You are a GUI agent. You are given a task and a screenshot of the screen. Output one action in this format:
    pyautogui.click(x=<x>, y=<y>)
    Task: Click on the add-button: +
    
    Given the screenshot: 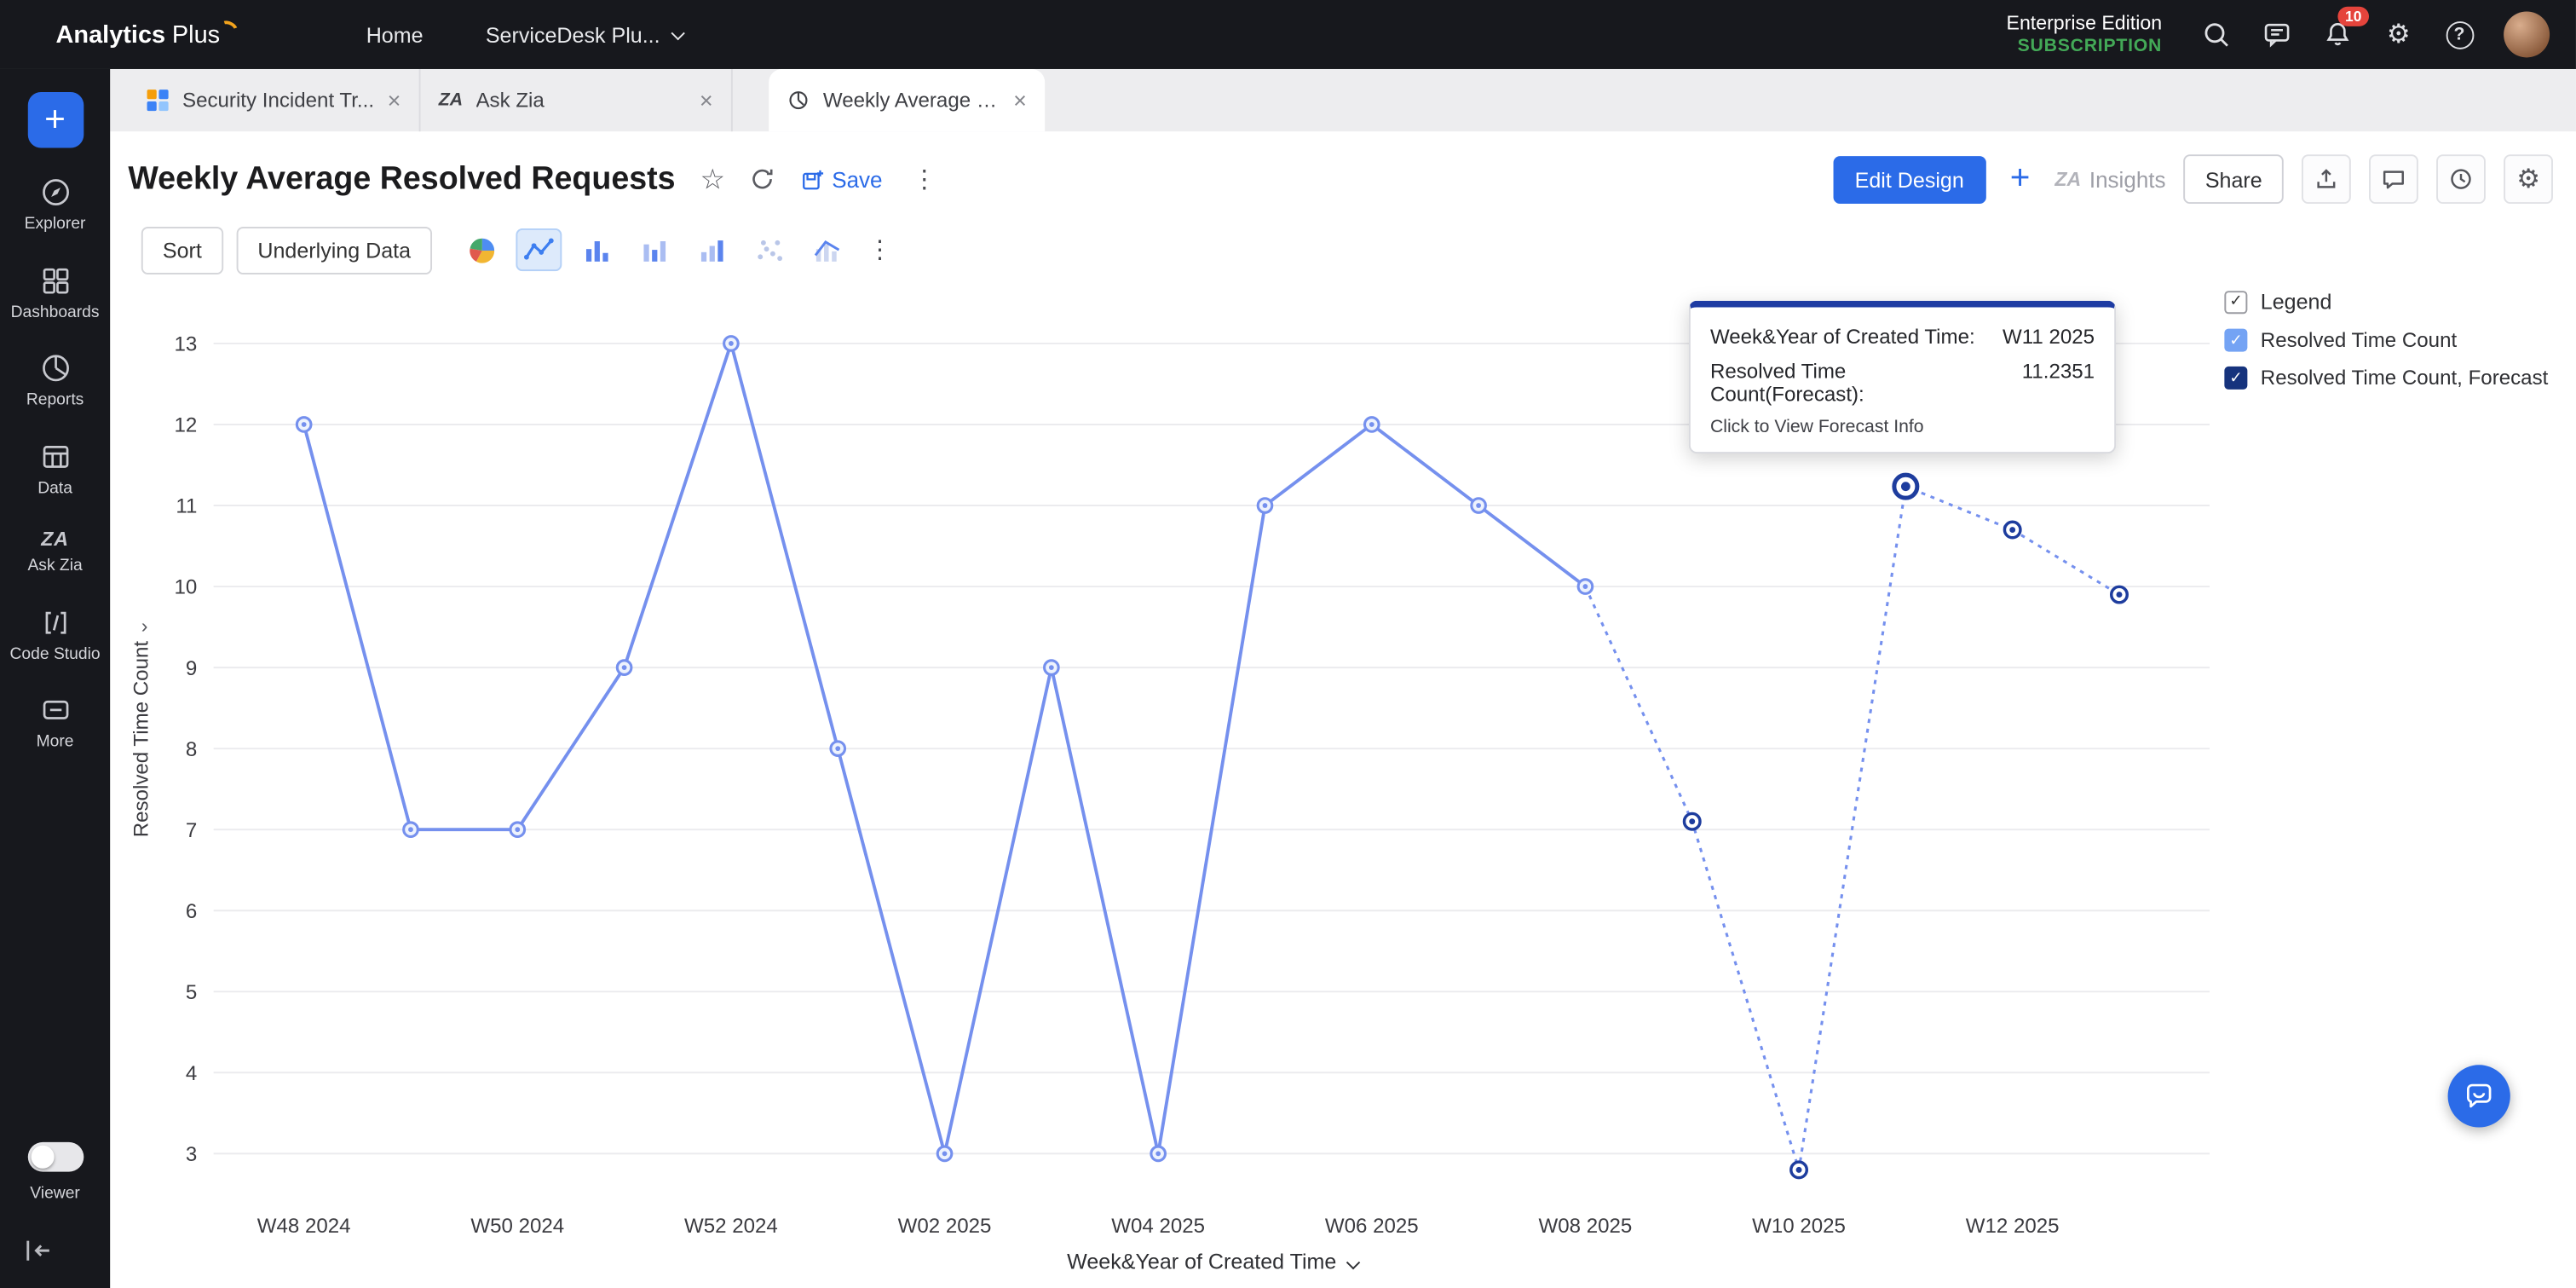 What is the action you would take?
    pyautogui.click(x=2020, y=179)
    